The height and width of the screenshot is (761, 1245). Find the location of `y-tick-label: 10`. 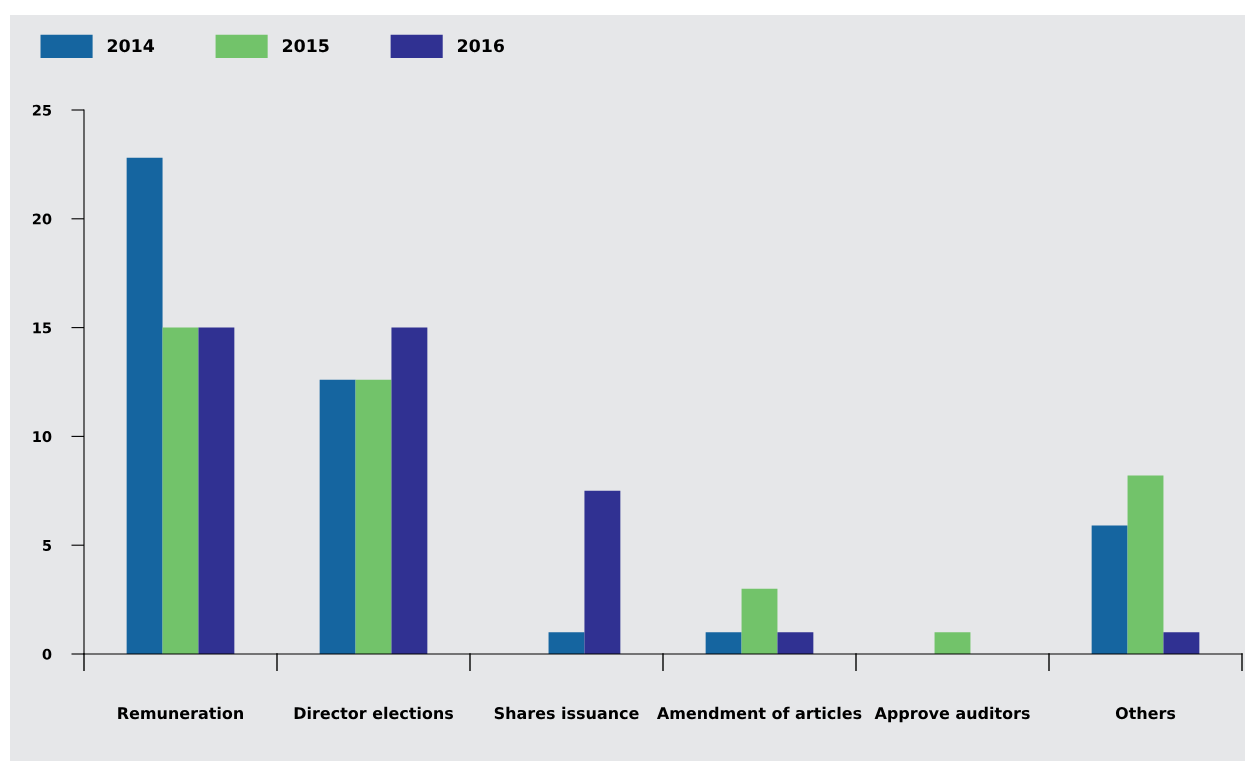

y-tick-label: 10 is located at coordinates (42, 437).